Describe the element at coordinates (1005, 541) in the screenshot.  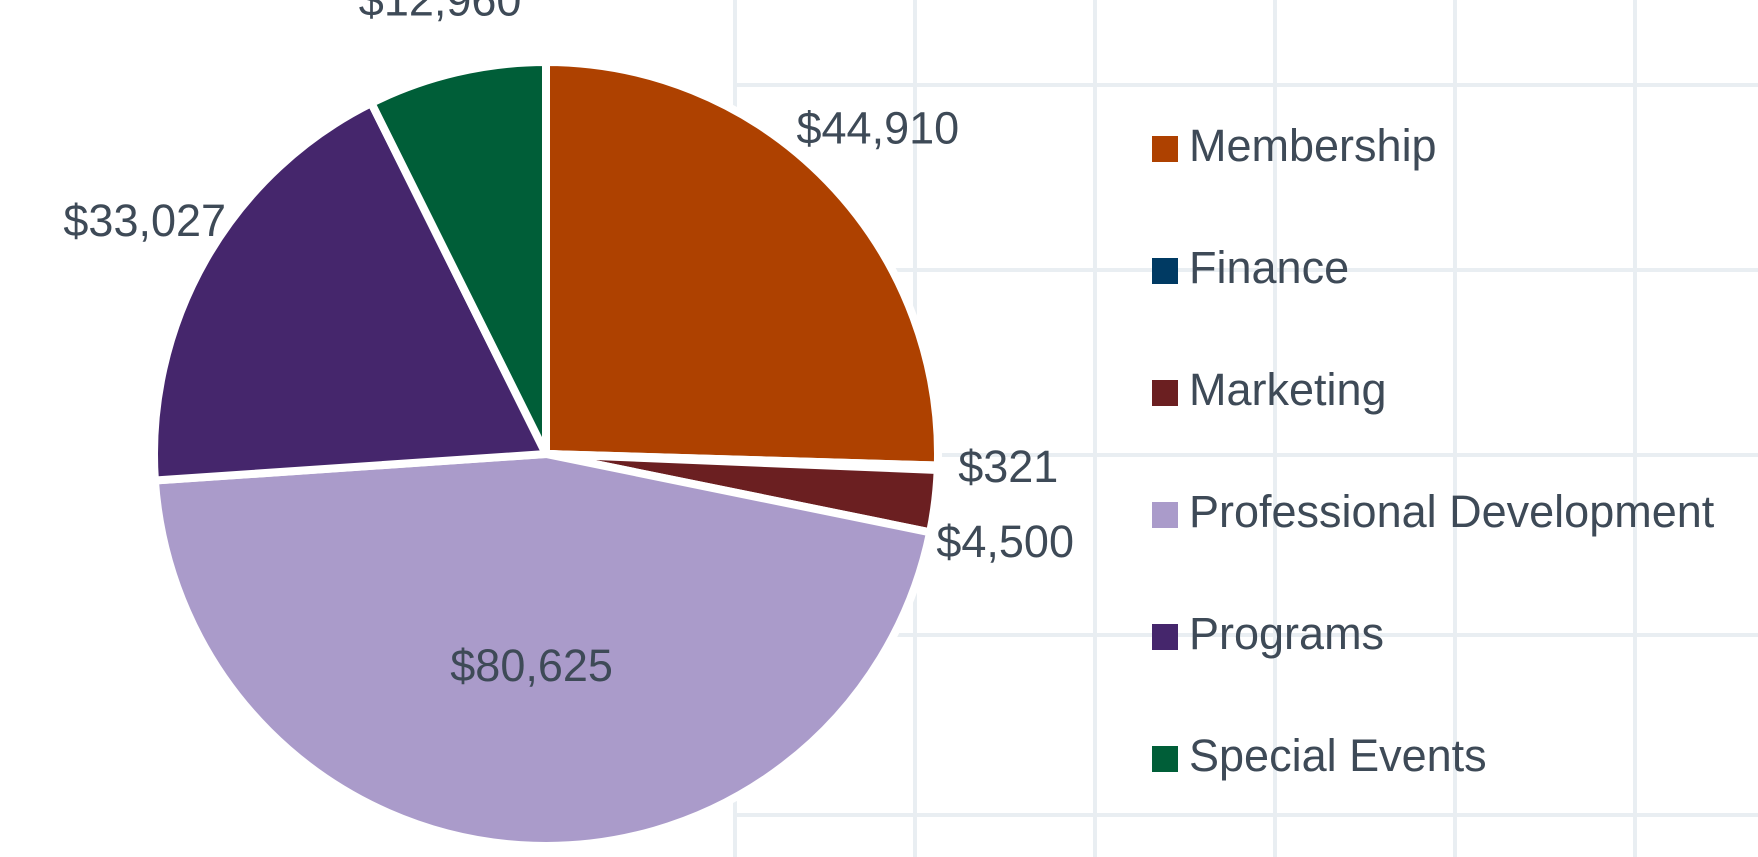
I see `data-label: $4,500` at that location.